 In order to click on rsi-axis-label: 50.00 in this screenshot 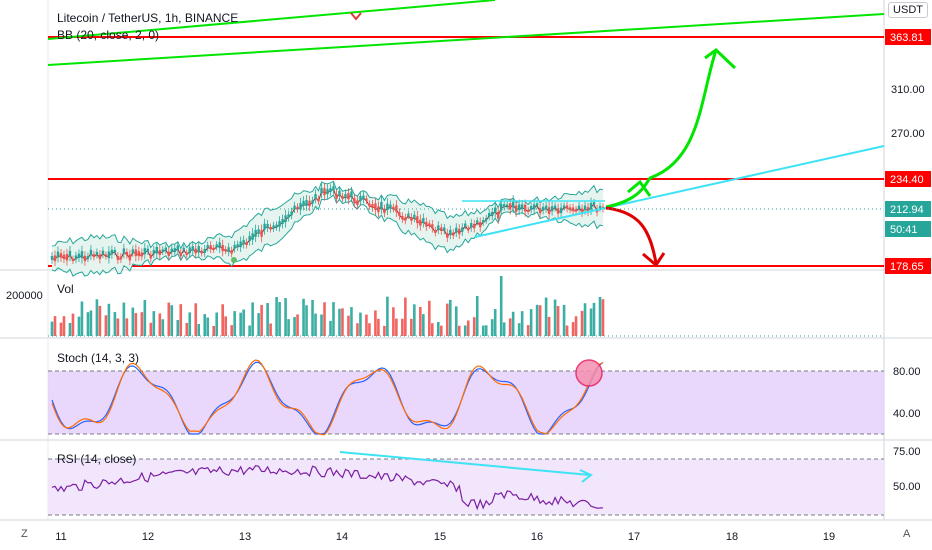, I will do `click(907, 487)`.